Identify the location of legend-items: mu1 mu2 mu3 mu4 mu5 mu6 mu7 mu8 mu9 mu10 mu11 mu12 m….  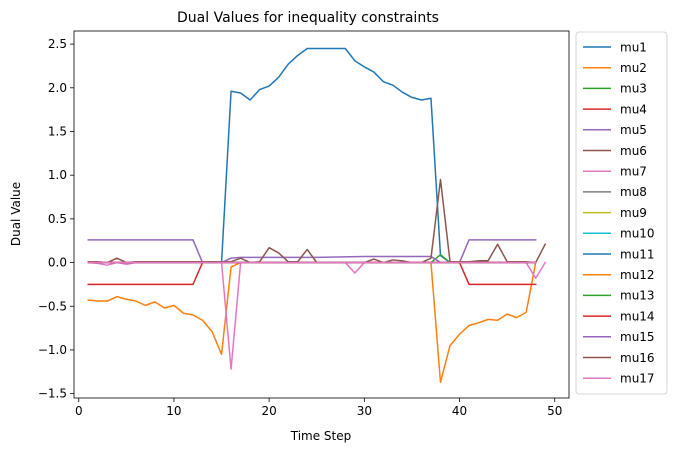
(619, 213).